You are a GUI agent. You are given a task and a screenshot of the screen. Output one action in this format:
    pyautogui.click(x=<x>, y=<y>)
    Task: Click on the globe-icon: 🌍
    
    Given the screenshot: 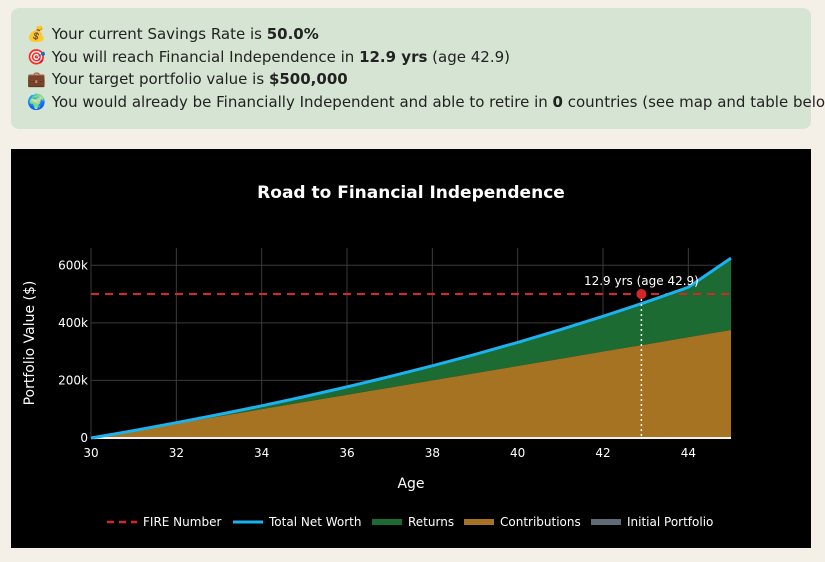 What is the action you would take?
    pyautogui.click(x=36, y=101)
    